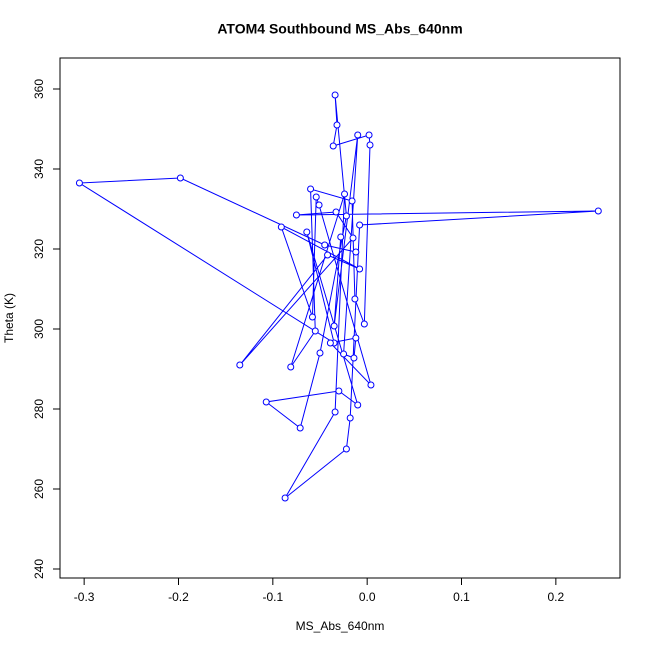 The height and width of the screenshot is (655, 650). What do you see at coordinates (340, 626) in the screenshot?
I see `x-axis-label: MS_Abs_640nm` at bounding box center [340, 626].